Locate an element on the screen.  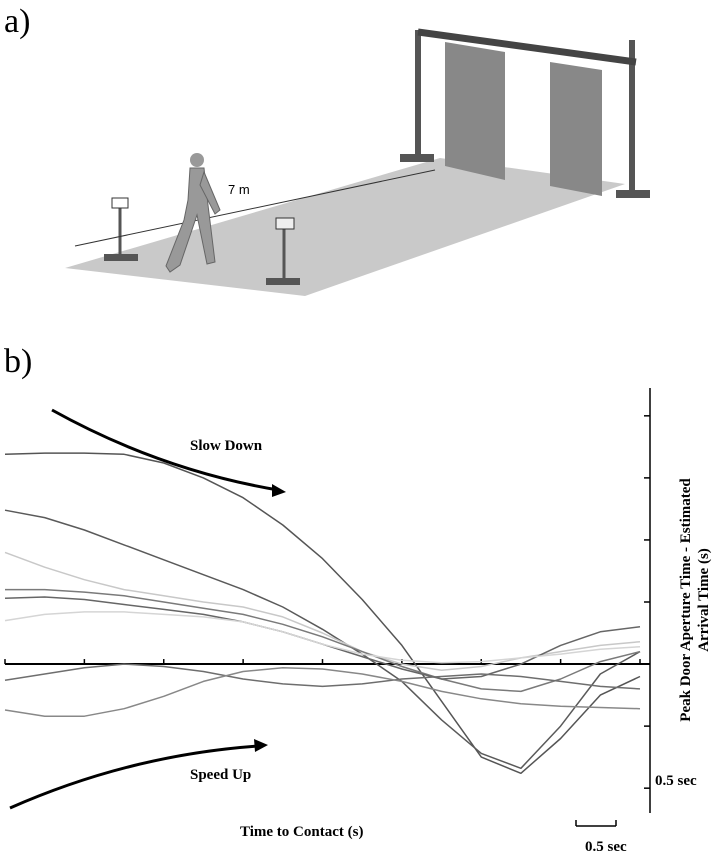
annotation: Slow Down is located at coordinates (226, 446).